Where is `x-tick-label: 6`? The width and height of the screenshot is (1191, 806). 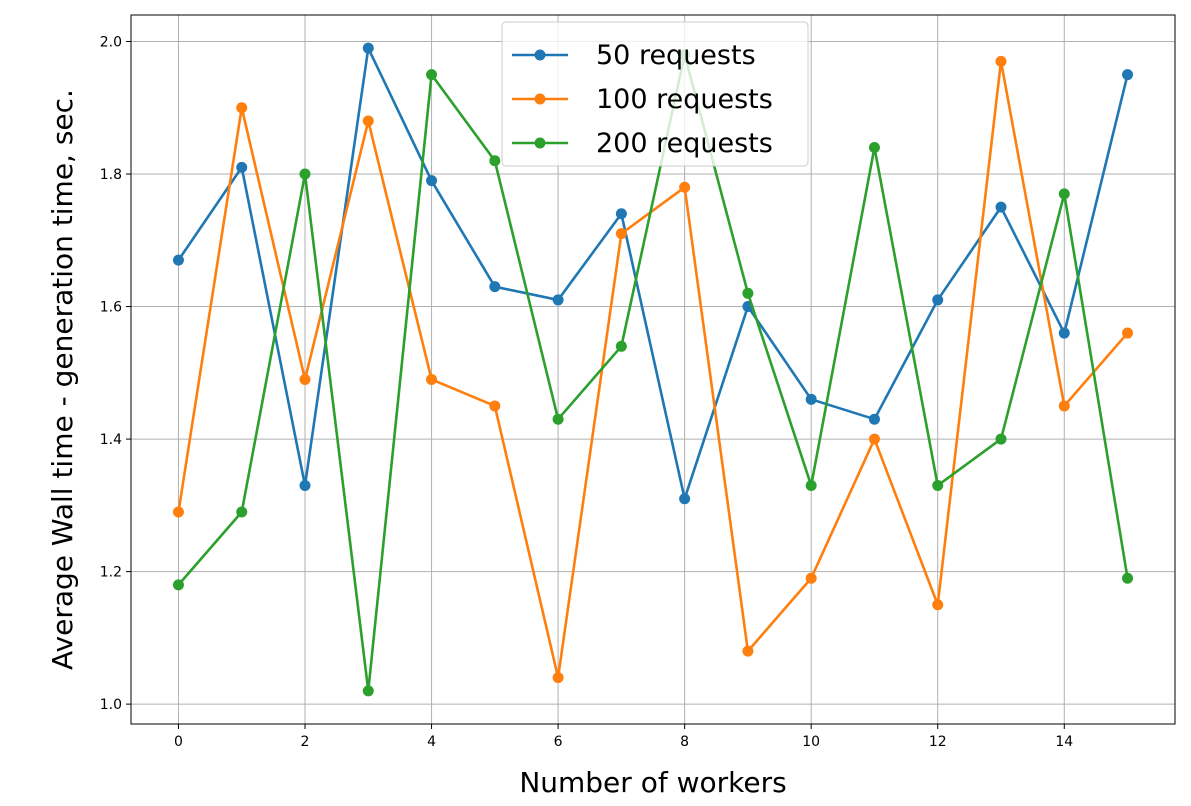 x-tick-label: 6 is located at coordinates (558, 742).